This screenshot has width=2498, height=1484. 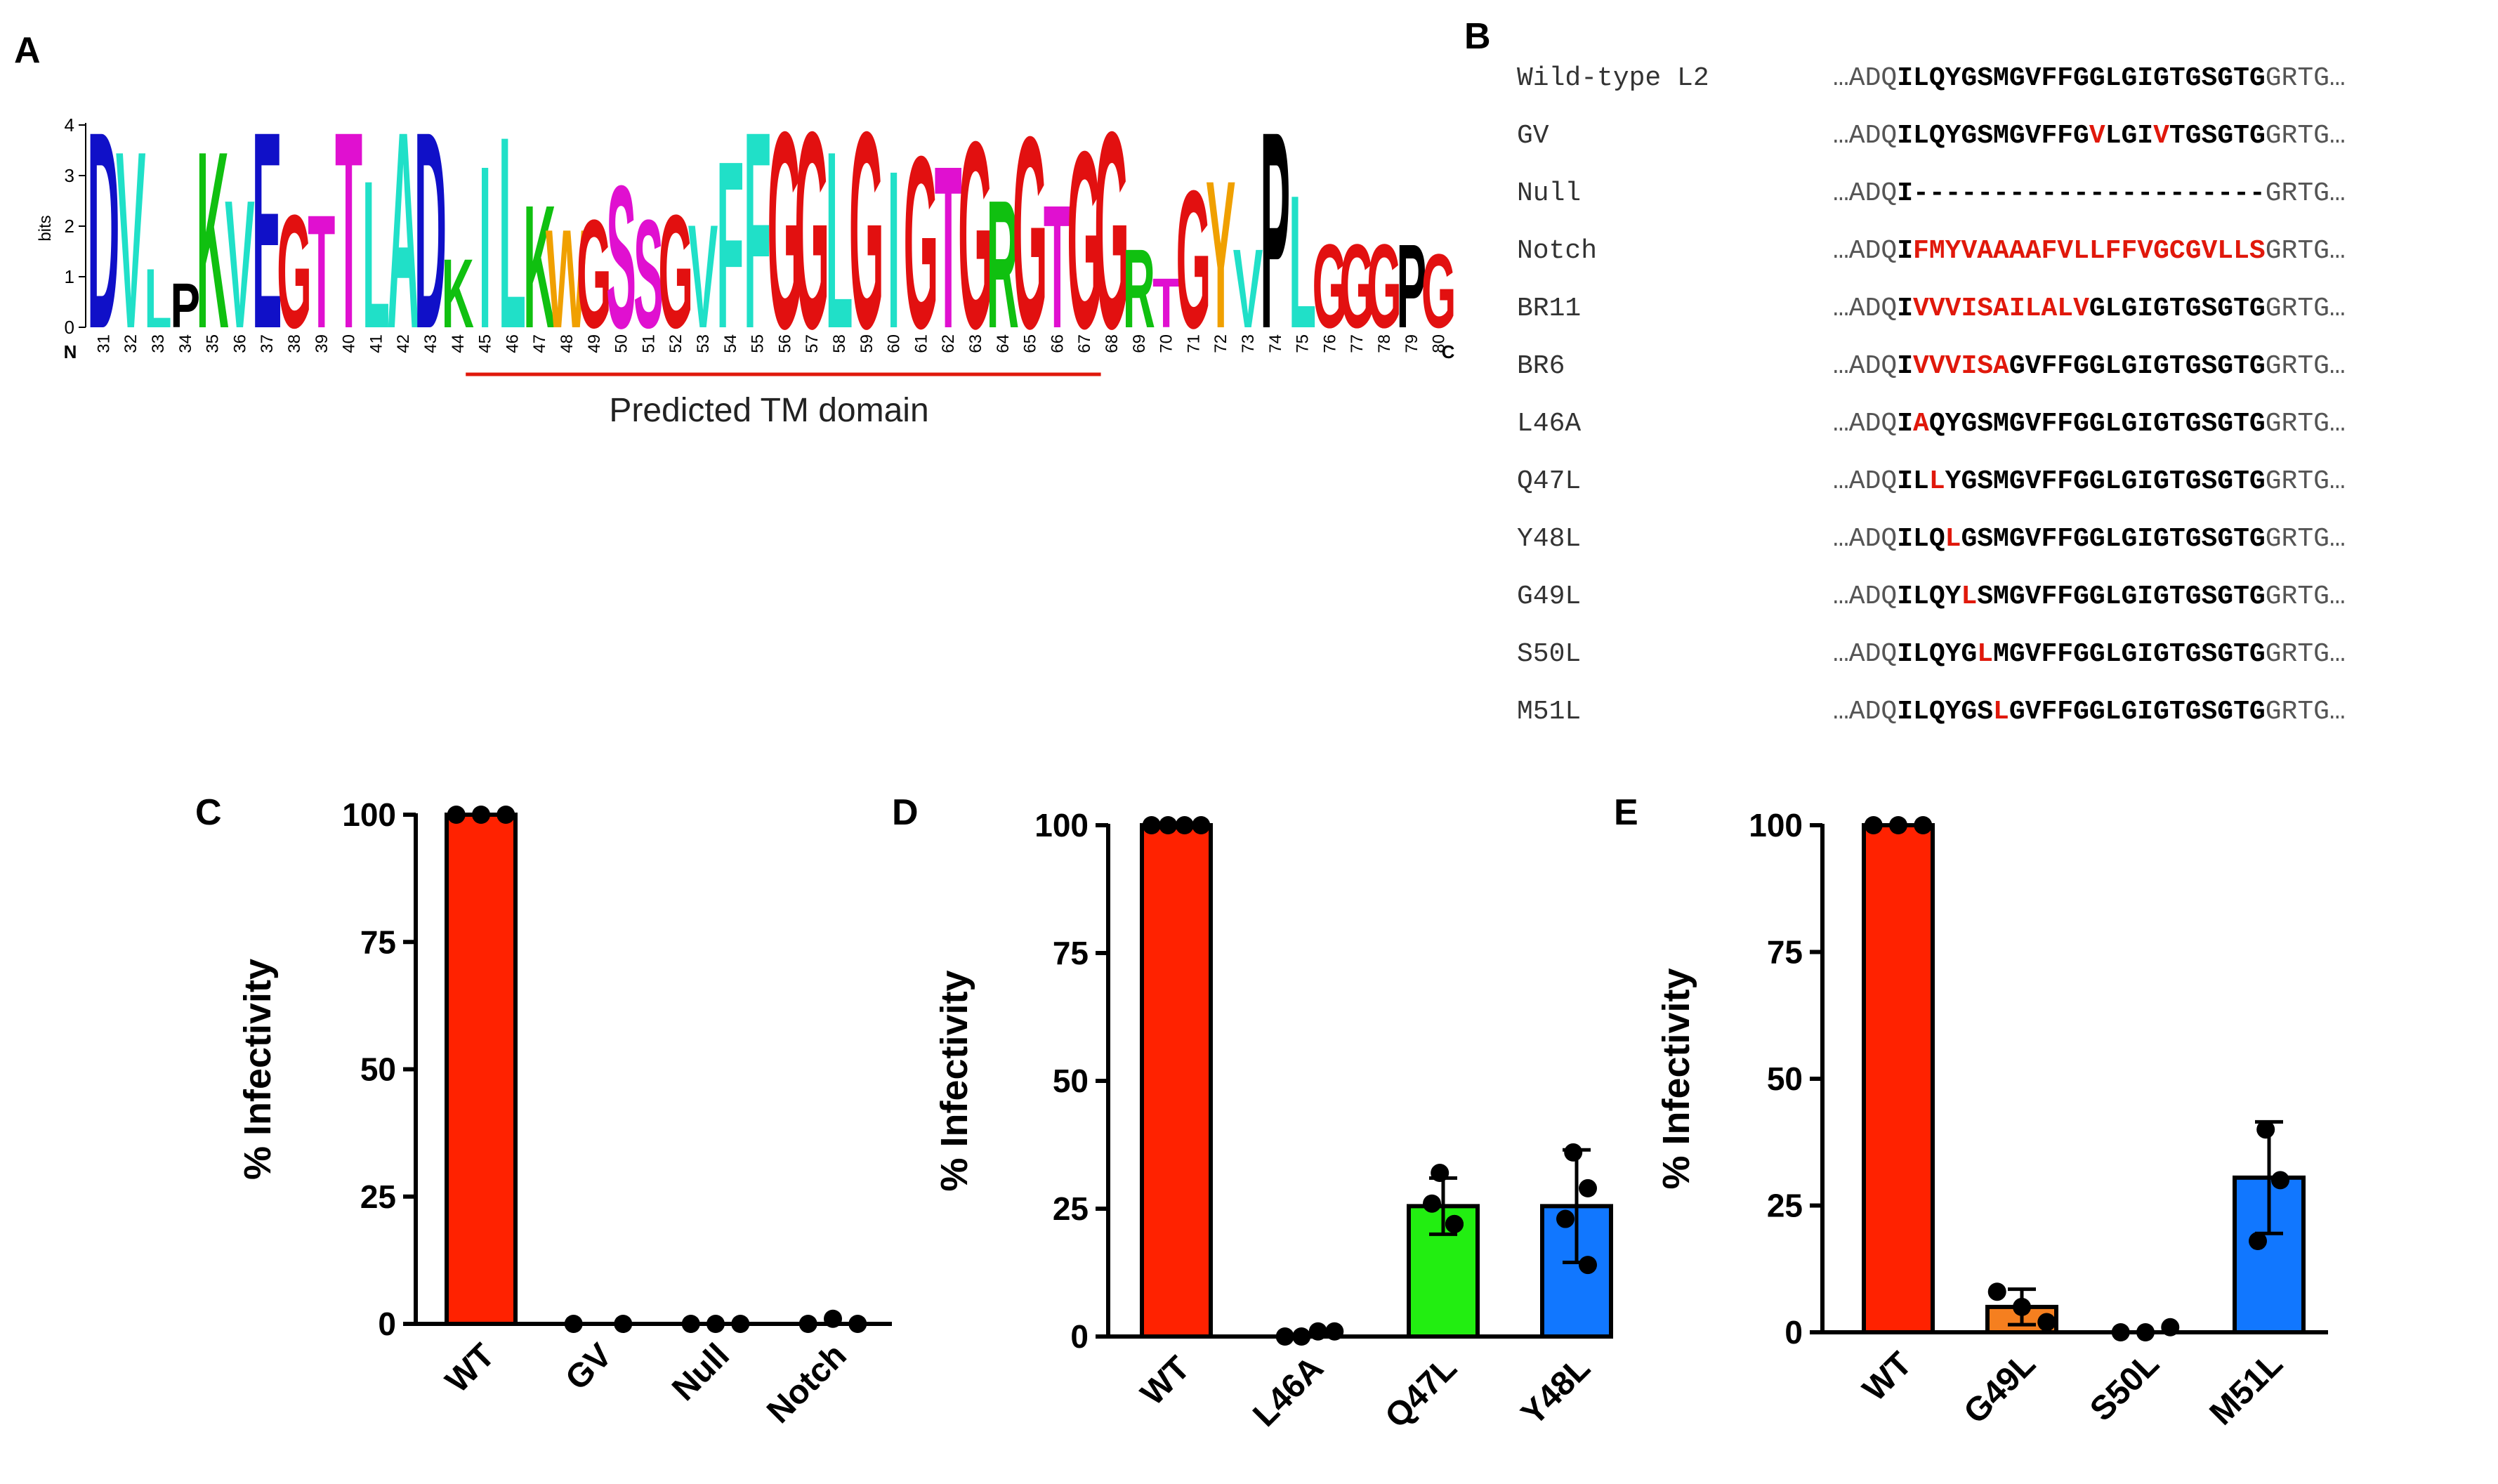 What do you see at coordinates (1411, 343) in the screenshot?
I see `logo-position-label: 79` at bounding box center [1411, 343].